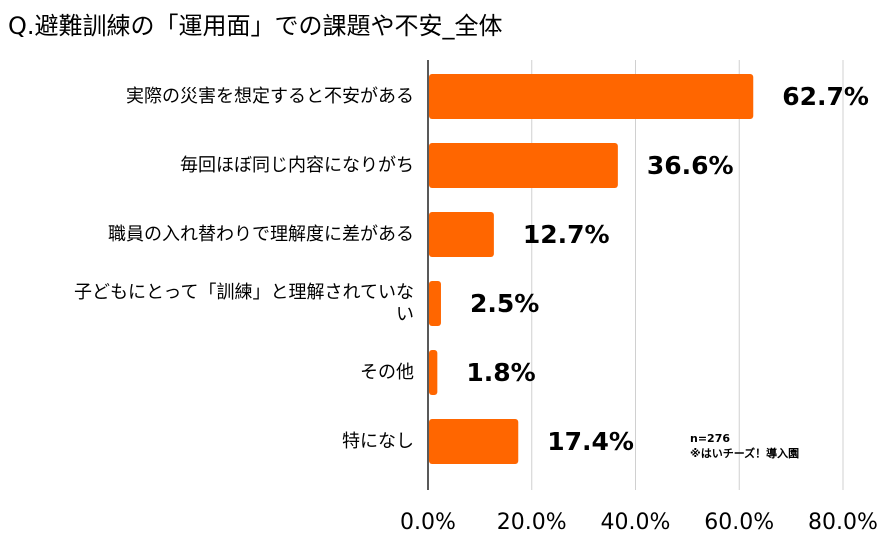  What do you see at coordinates (739, 522) in the screenshot?
I see `x-tick-label: 60.0%` at bounding box center [739, 522].